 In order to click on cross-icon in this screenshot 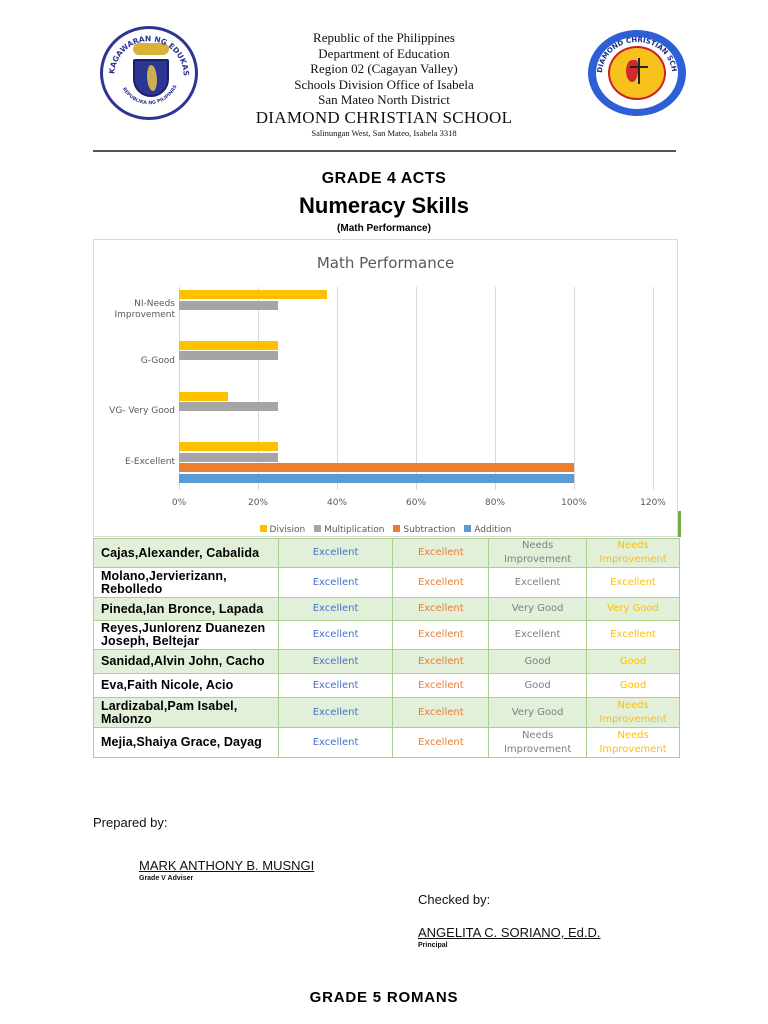, I will do `click(639, 71)`.